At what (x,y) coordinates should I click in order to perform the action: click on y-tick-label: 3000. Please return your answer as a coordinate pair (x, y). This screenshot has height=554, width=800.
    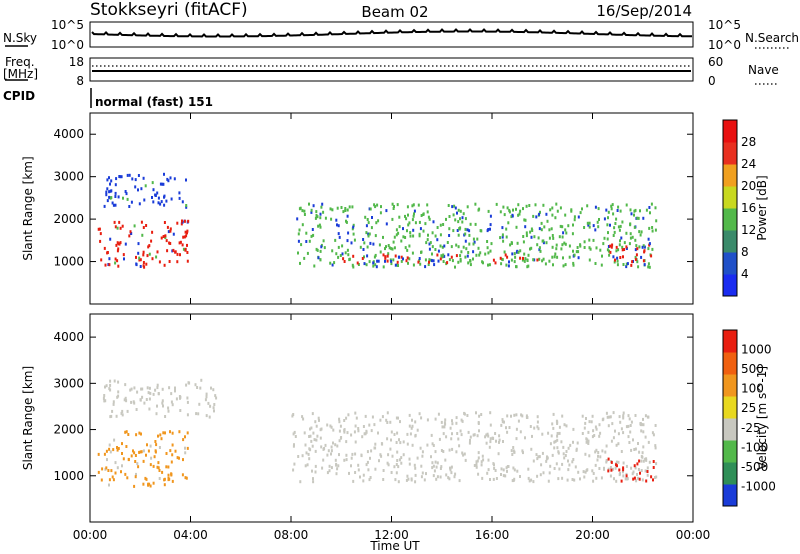
    Looking at the image, I should click on (68, 383).